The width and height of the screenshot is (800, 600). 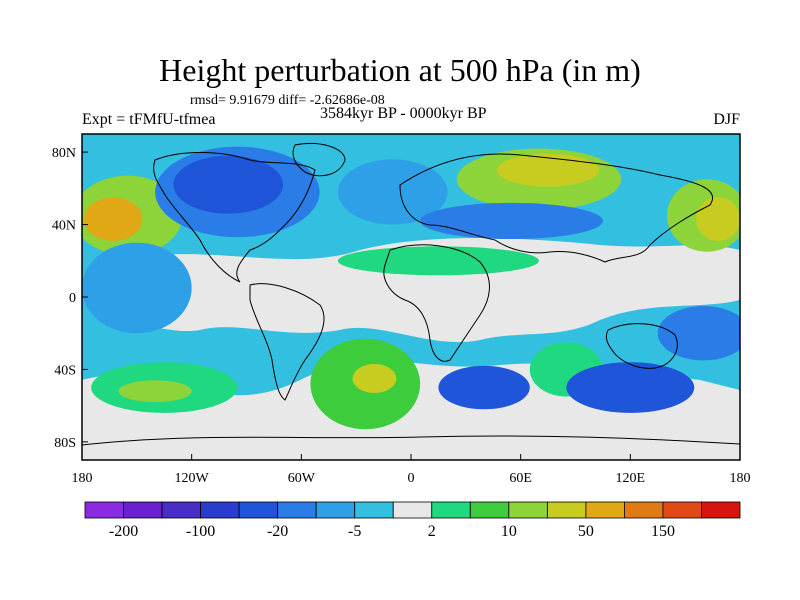 I want to click on colorbar-label: 50, so click(x=586, y=531).